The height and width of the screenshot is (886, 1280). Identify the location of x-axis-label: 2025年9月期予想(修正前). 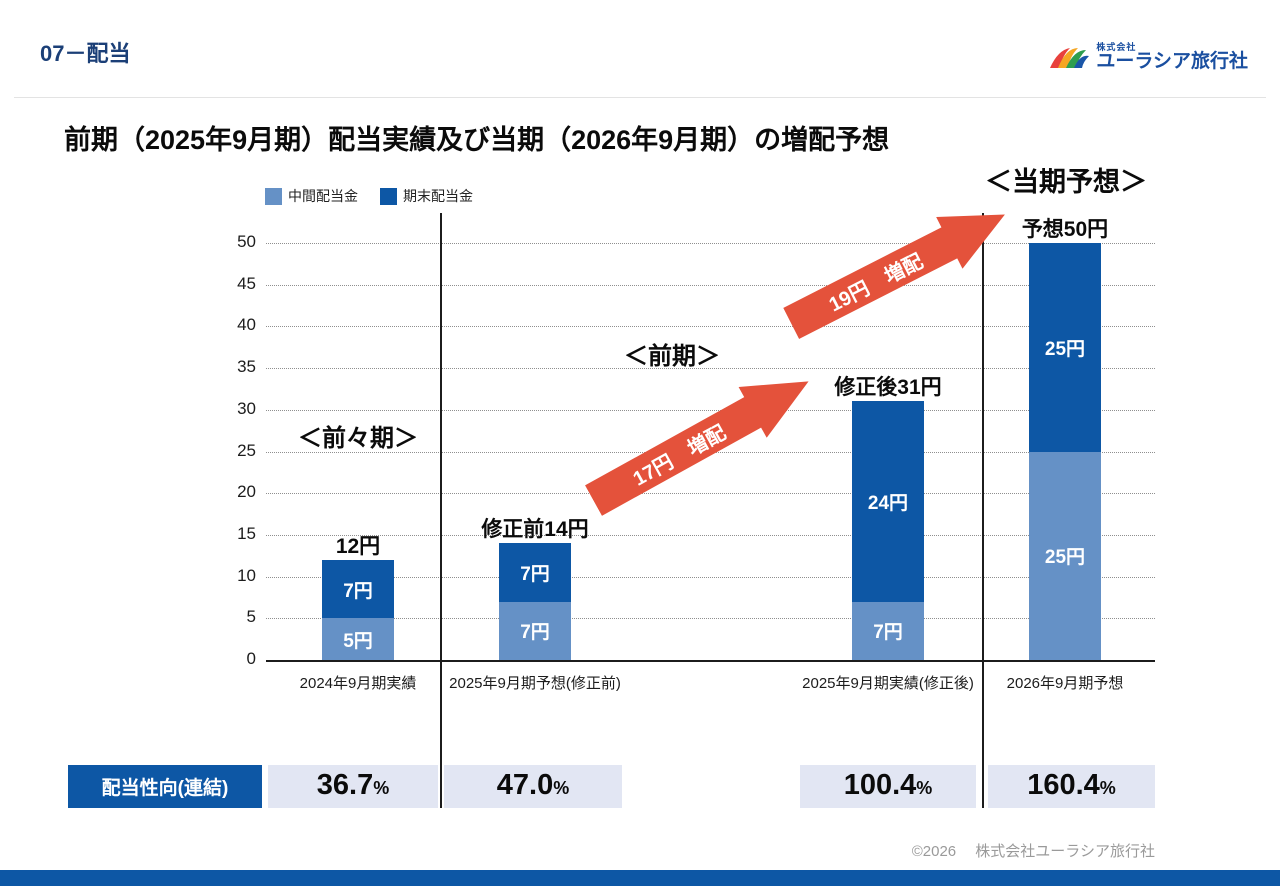
(535, 683).